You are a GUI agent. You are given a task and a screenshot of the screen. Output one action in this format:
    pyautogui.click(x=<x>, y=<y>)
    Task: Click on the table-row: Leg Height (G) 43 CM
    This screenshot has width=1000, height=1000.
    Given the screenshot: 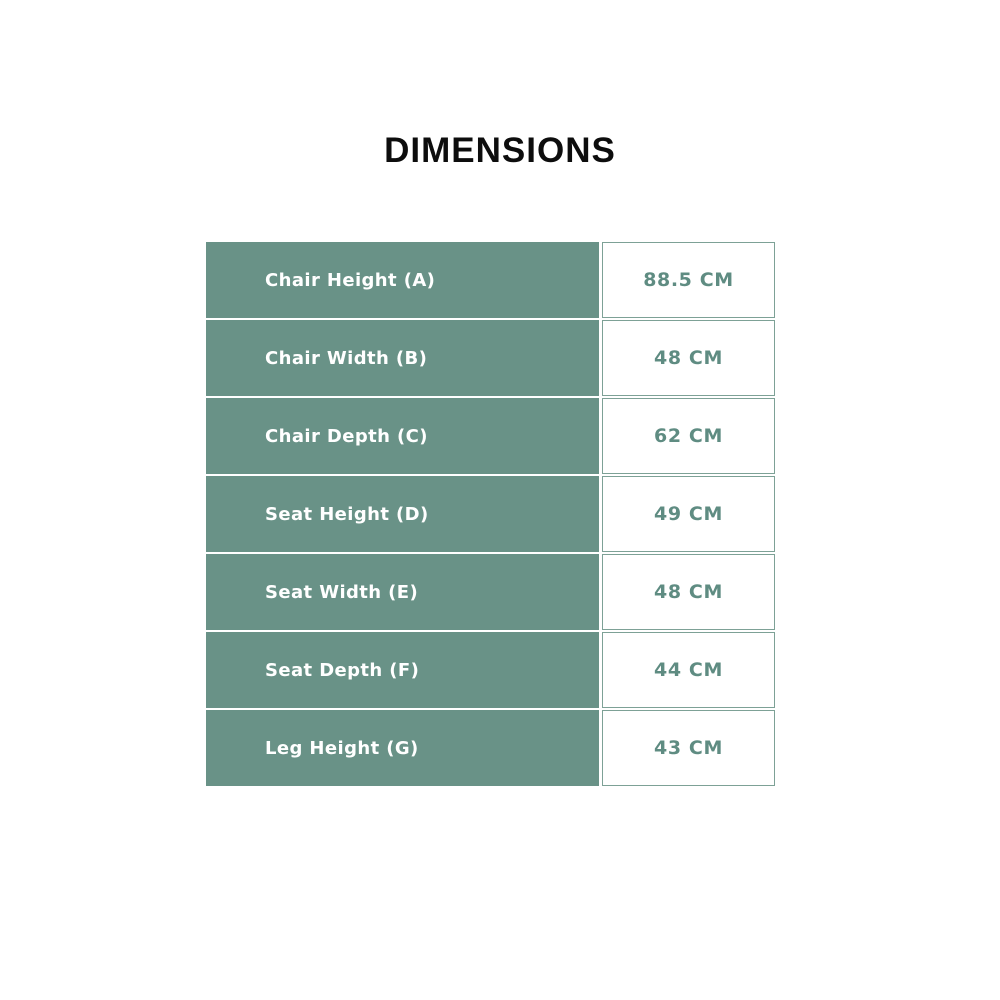 What is the action you would take?
    pyautogui.click(x=490, y=748)
    